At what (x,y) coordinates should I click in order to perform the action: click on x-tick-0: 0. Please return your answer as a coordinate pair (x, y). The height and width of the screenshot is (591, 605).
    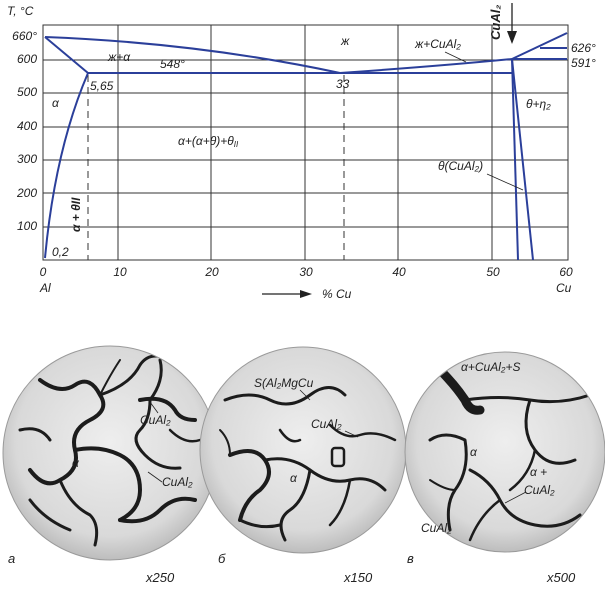
    Looking at the image, I should click on (43, 272).